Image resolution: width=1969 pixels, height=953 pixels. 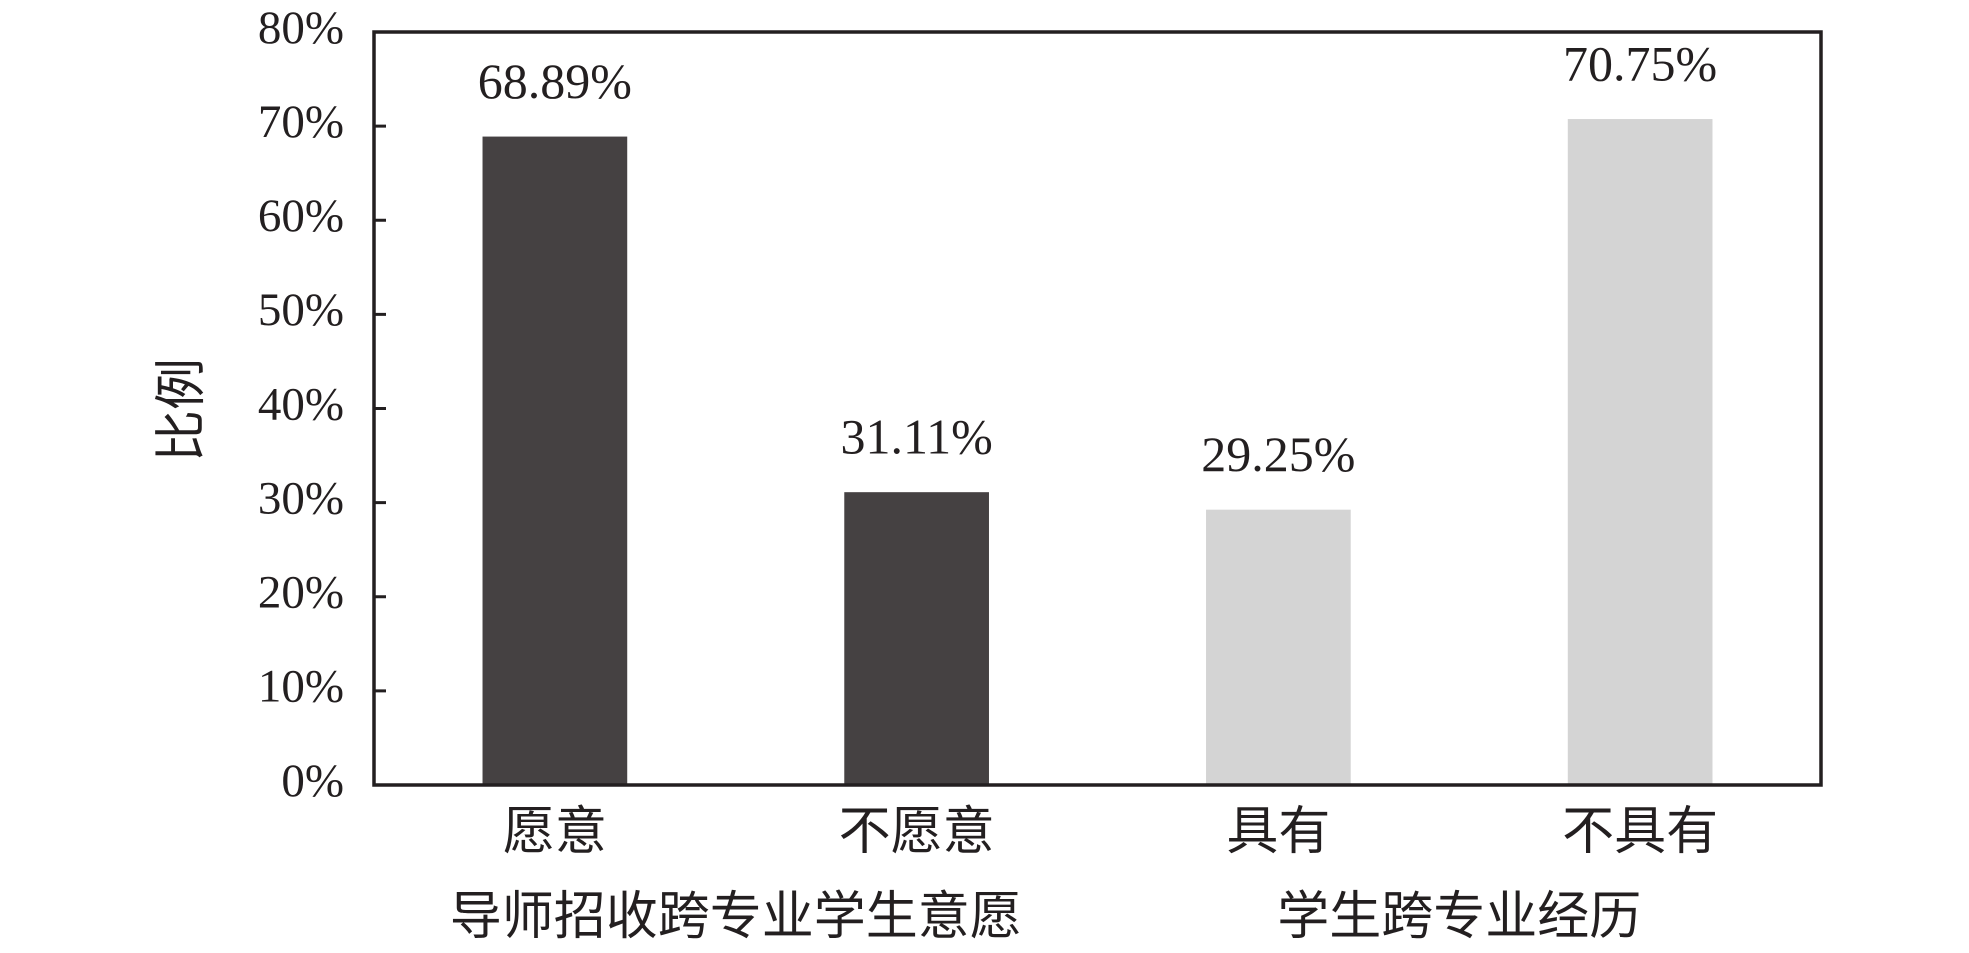 I want to click on y-tick-label: 60%, so click(x=301, y=216).